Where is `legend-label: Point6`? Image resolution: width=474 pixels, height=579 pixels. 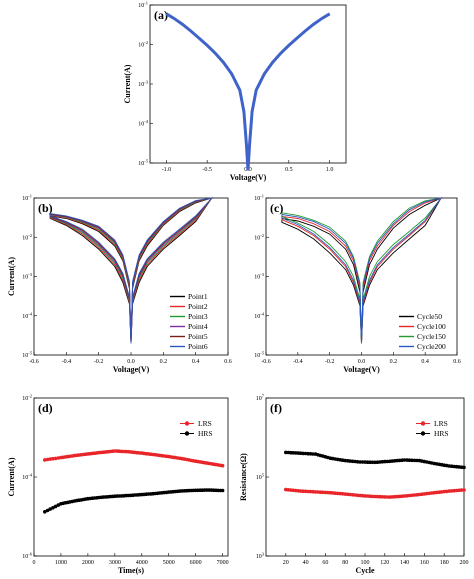
legend-label: Point6 is located at coordinates (198, 346).